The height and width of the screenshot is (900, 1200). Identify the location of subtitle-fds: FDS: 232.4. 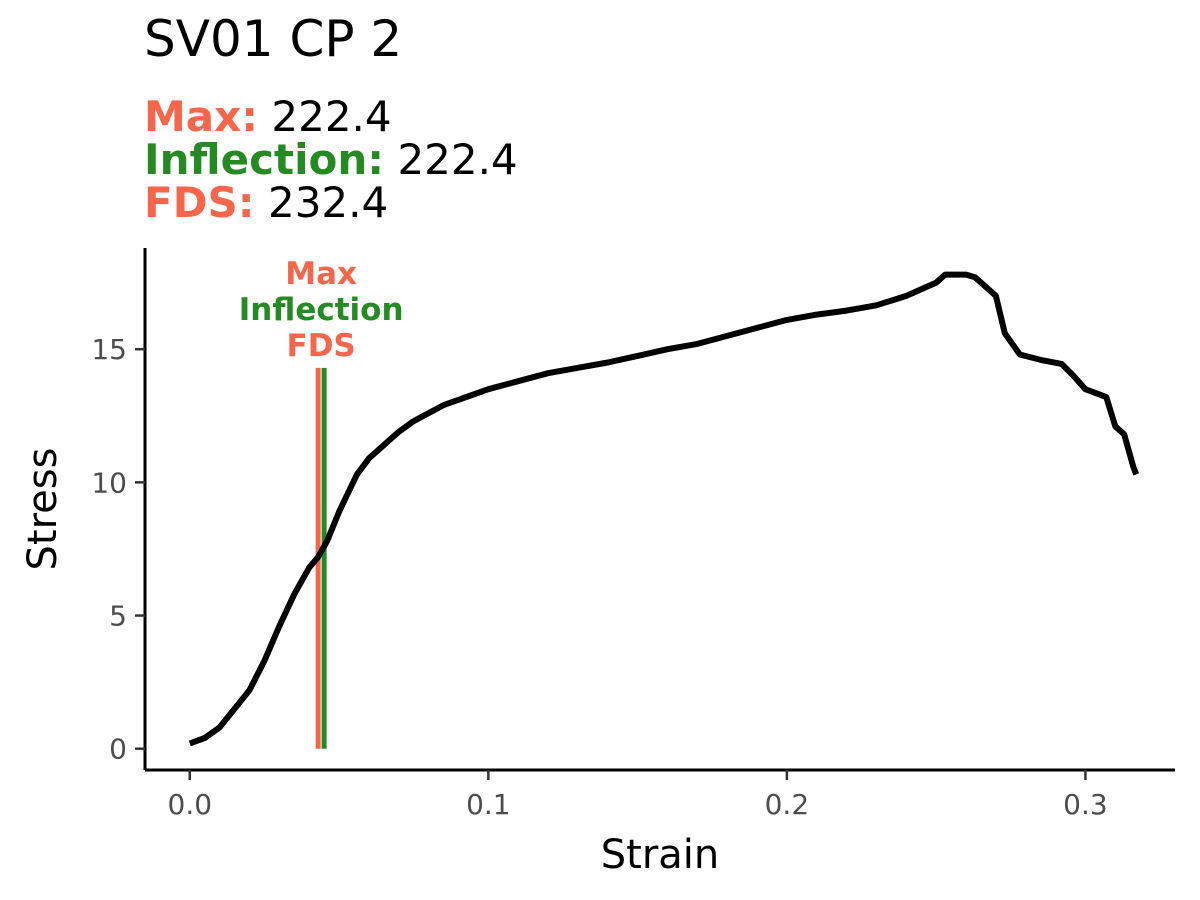
(266, 203).